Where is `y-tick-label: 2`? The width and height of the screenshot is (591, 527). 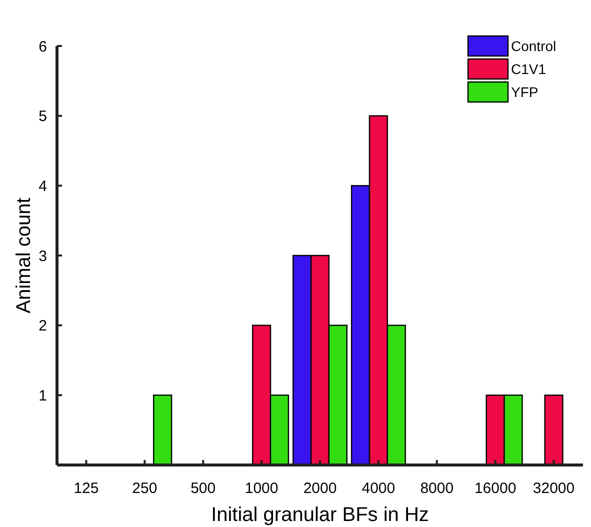 y-tick-label: 2 is located at coordinates (42, 326).